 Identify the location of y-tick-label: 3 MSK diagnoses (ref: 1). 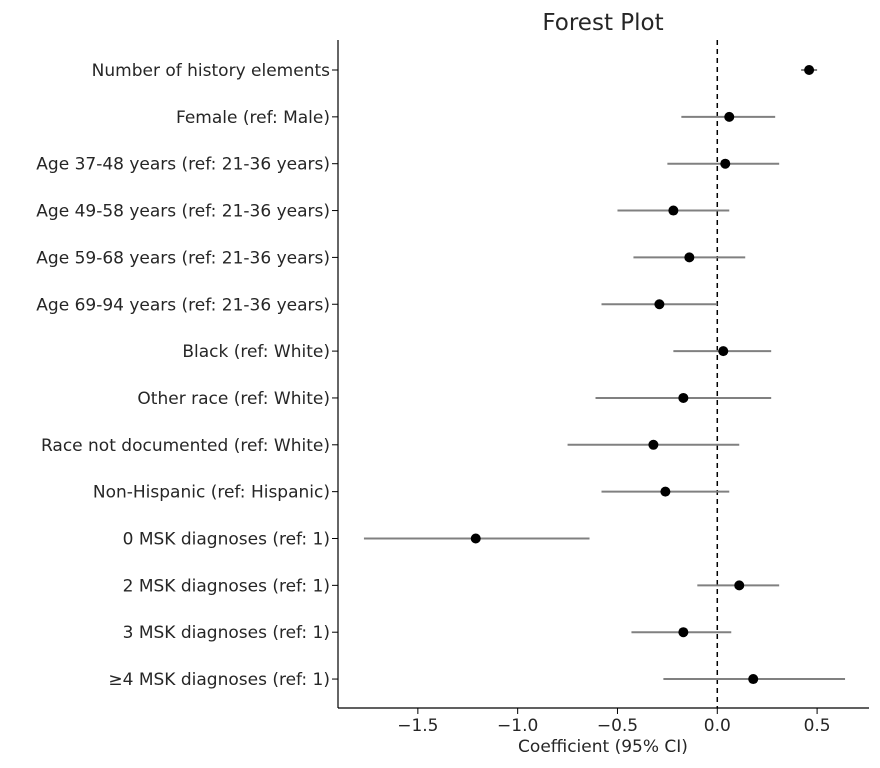
(226, 633).